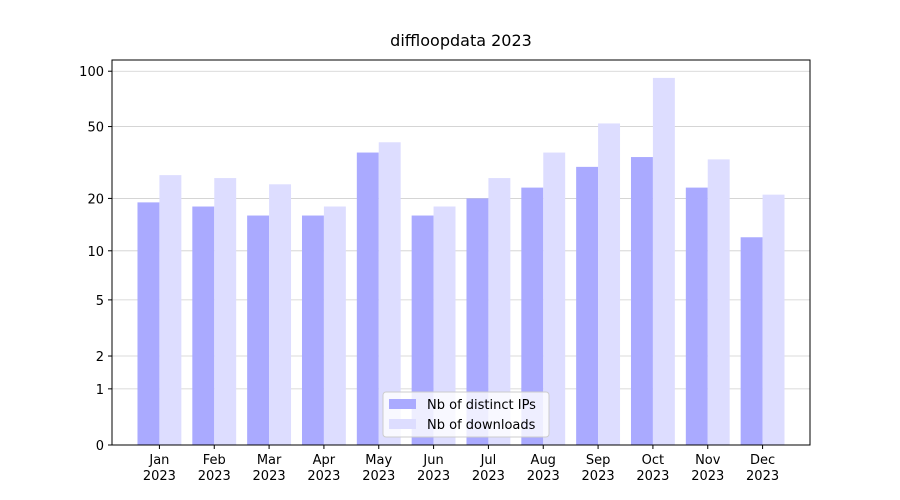 This screenshot has height=500, width=900. I want to click on y-tick-label: 5, so click(100, 301).